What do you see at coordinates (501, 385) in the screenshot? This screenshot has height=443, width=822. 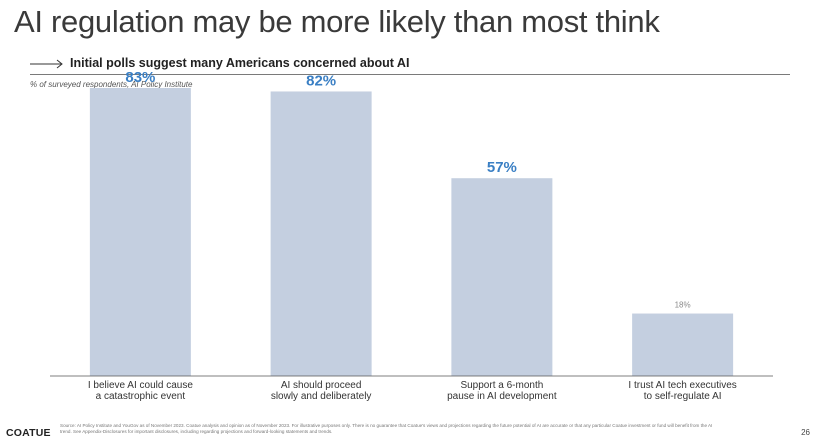 I see `category-label: Support a 6-month` at bounding box center [501, 385].